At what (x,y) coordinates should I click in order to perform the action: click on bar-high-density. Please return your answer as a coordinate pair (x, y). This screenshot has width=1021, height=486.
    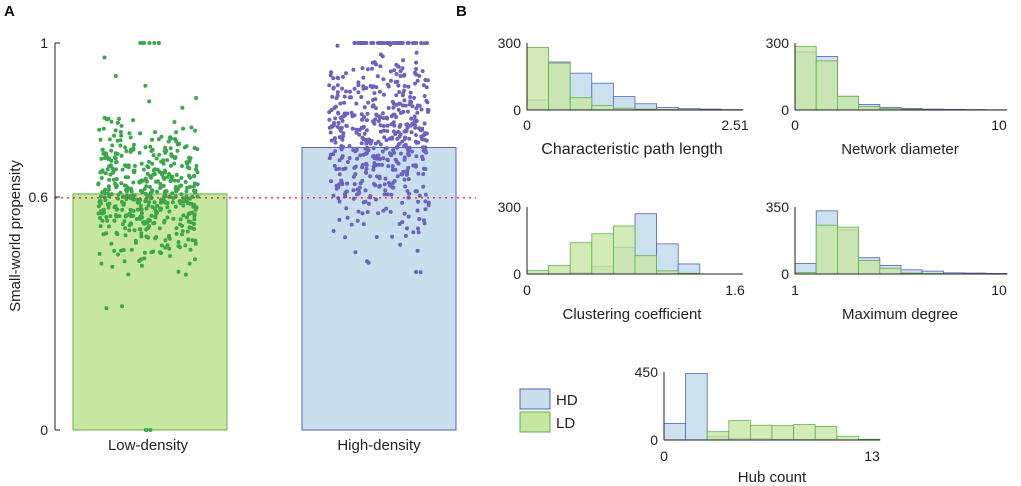
    Looking at the image, I should click on (379, 288).